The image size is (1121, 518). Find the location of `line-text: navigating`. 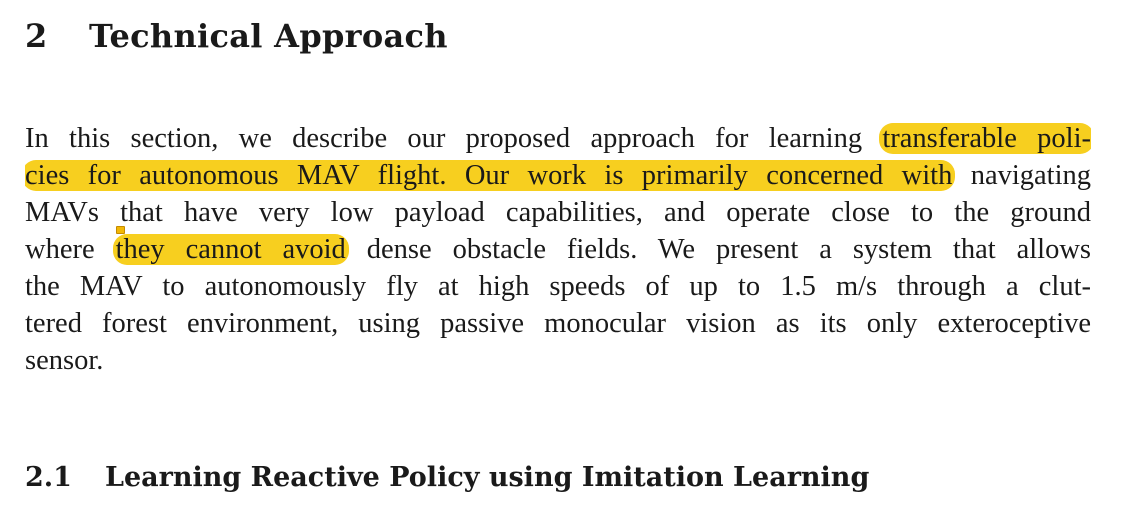

line-text: navigating is located at coordinates (1030, 175).